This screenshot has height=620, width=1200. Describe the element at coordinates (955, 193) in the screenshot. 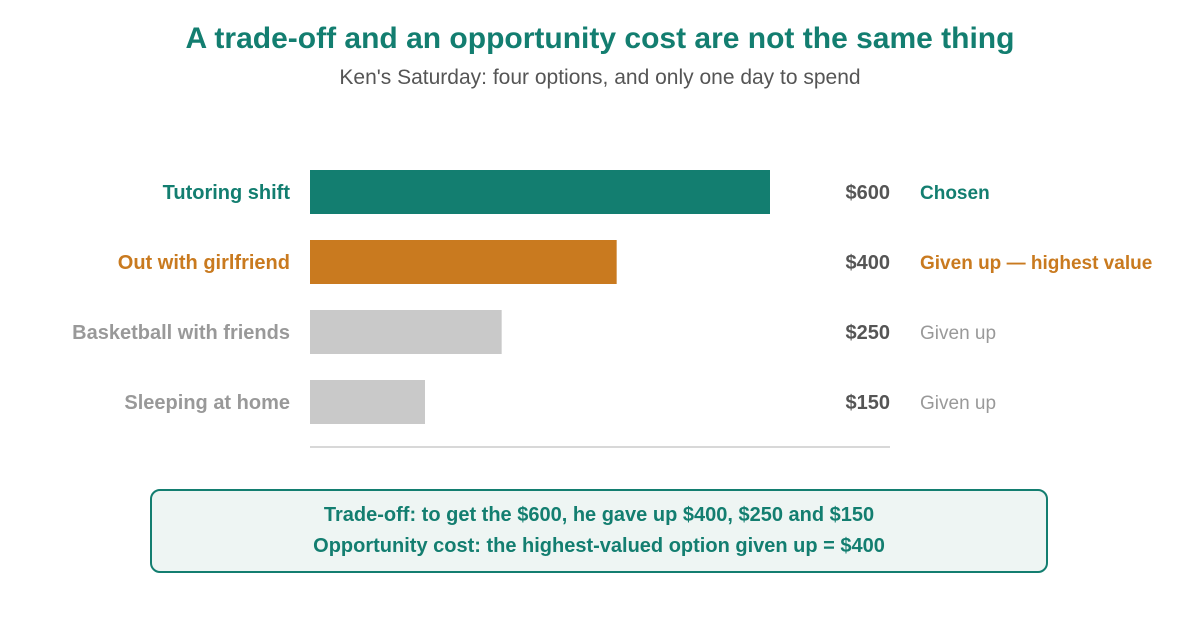

I see `status-label: Chosen` at that location.